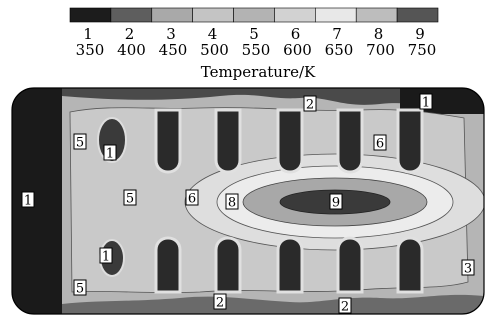 This screenshot has height=320, width=495. I want to click on colorbar-level-7: 7, so click(337, 34).